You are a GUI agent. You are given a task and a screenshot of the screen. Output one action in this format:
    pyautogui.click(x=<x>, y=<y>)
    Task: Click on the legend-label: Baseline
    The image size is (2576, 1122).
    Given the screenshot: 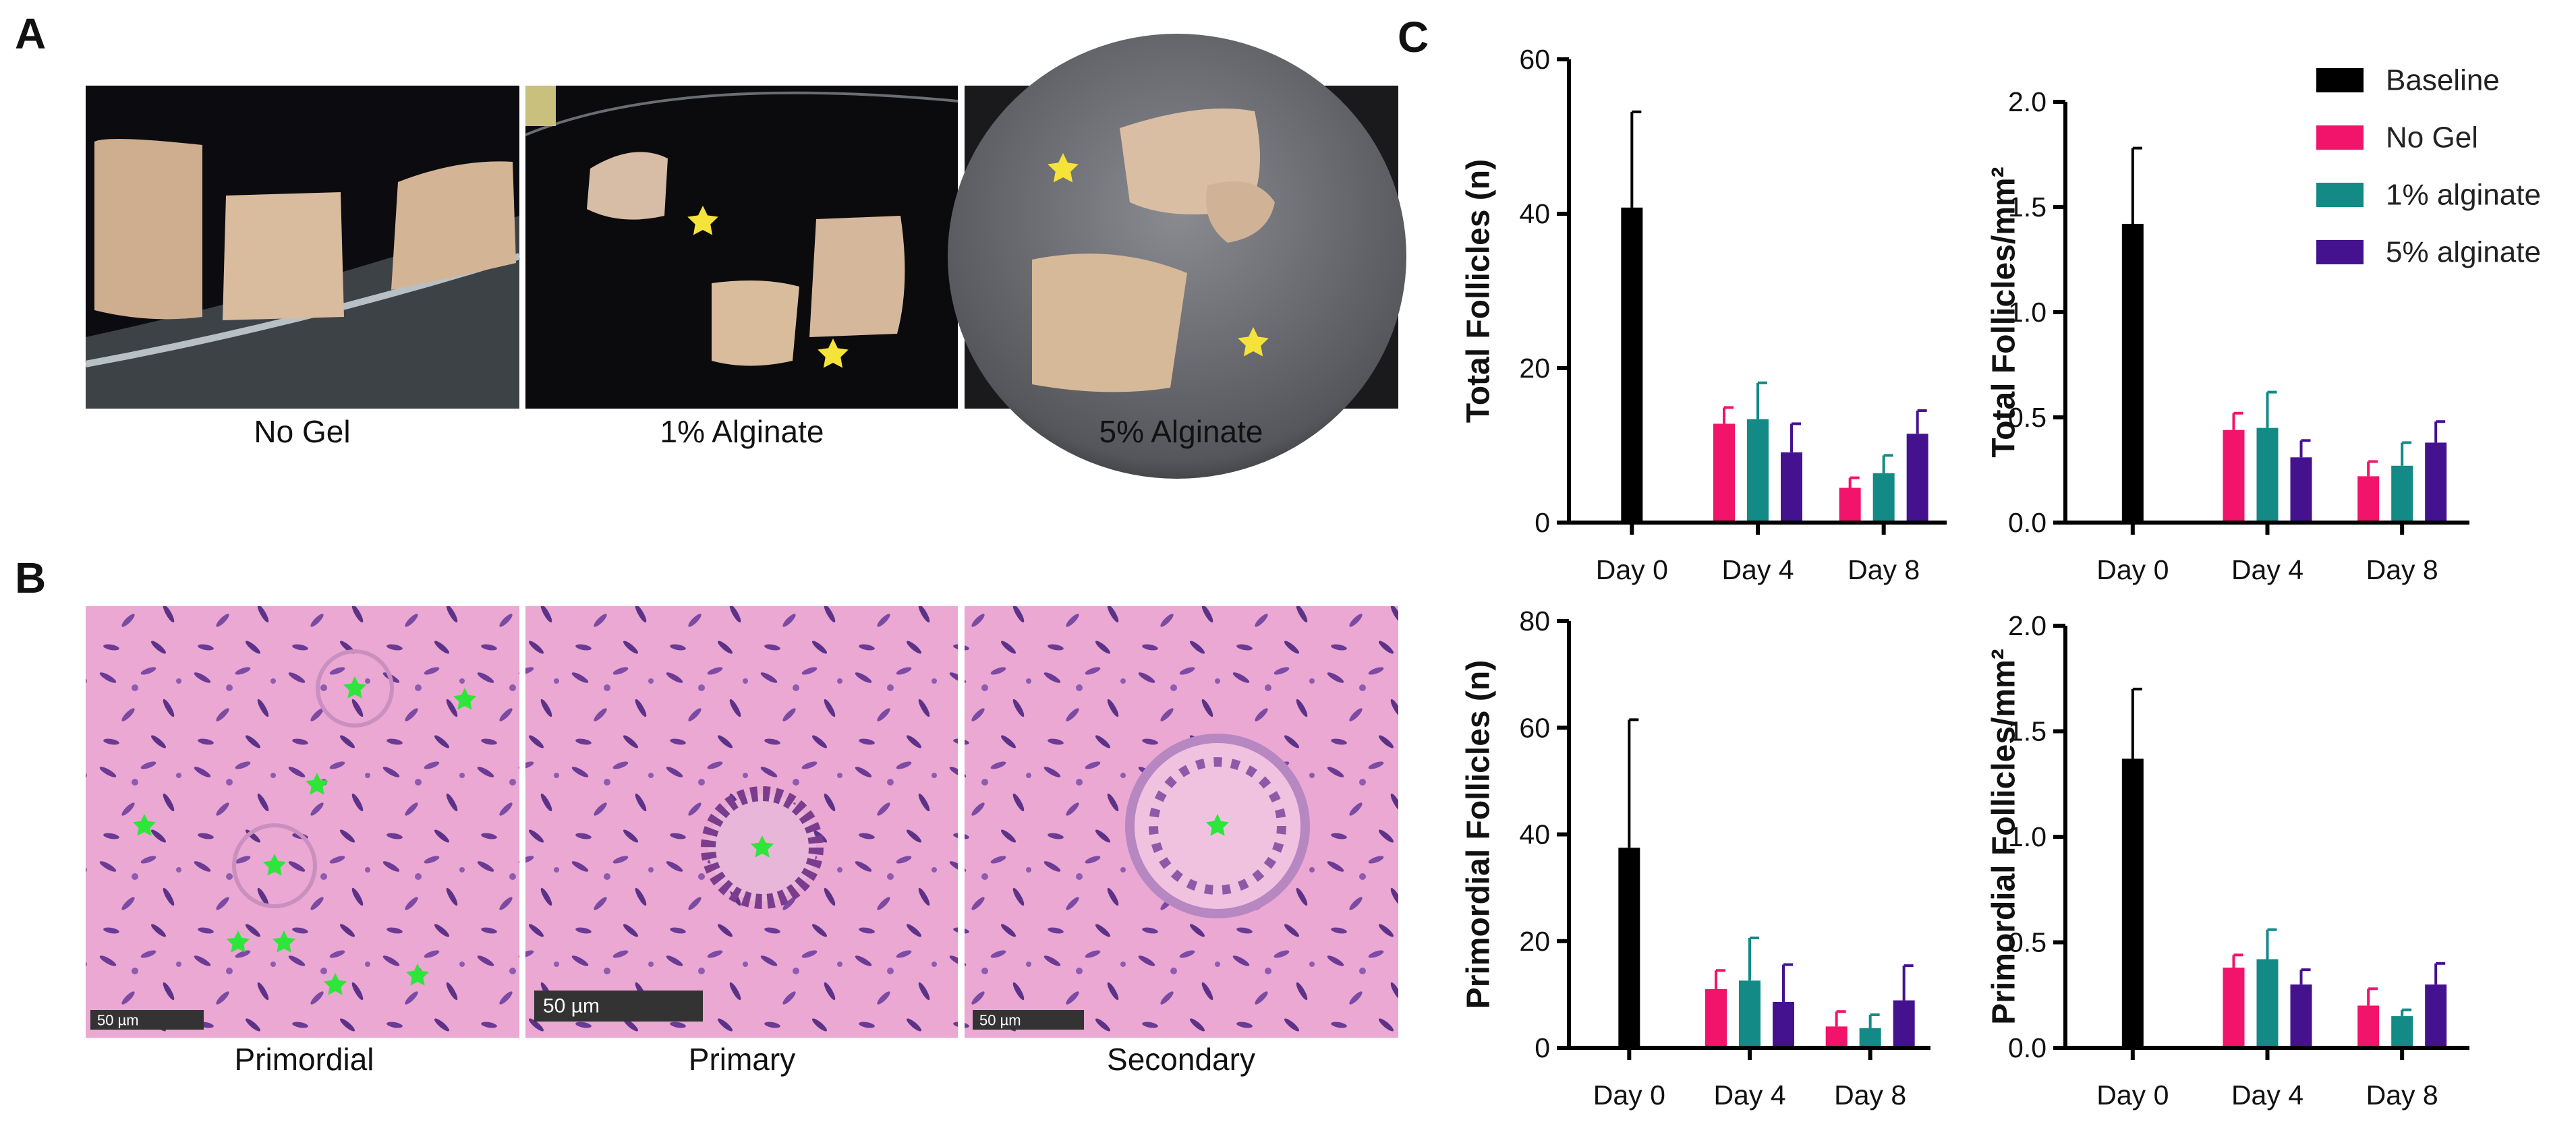 What is the action you would take?
    pyautogui.click(x=2443, y=80)
    